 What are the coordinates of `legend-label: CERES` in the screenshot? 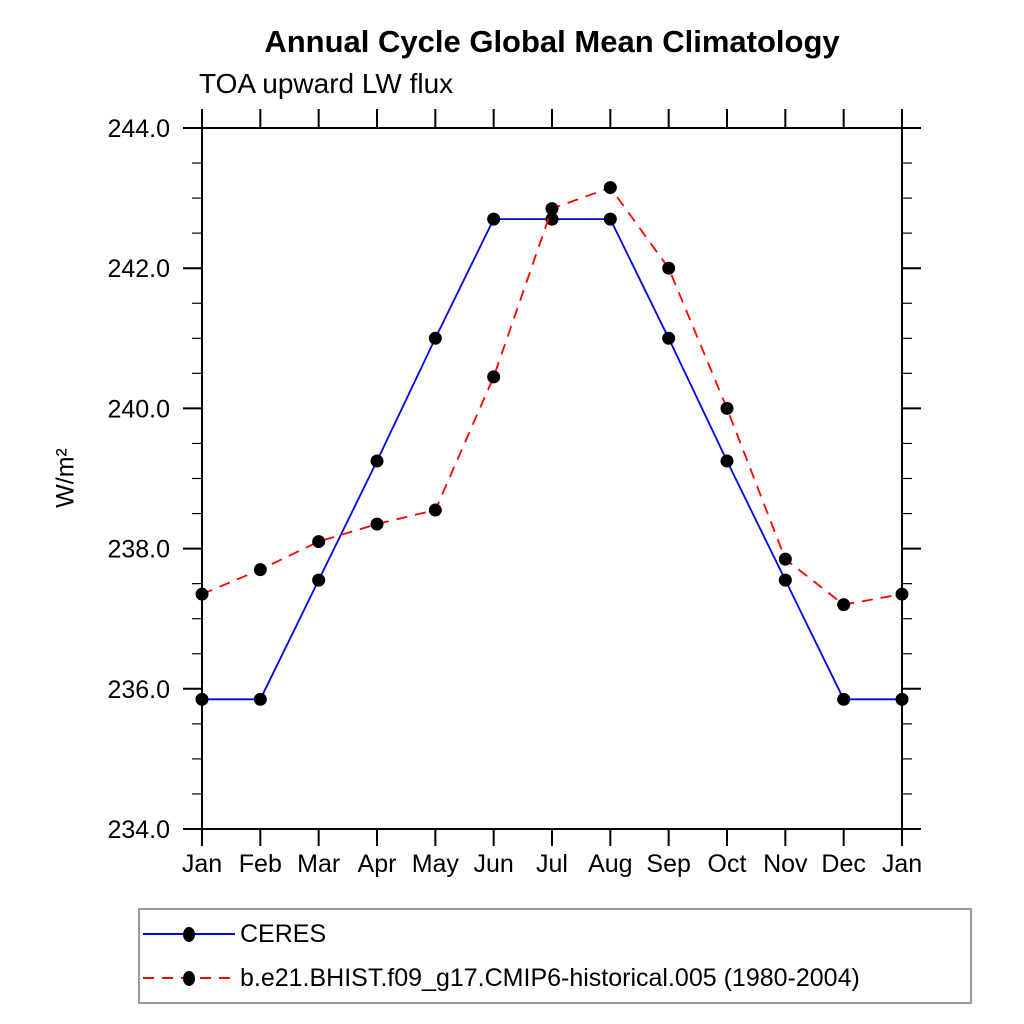 It's located at (283, 933).